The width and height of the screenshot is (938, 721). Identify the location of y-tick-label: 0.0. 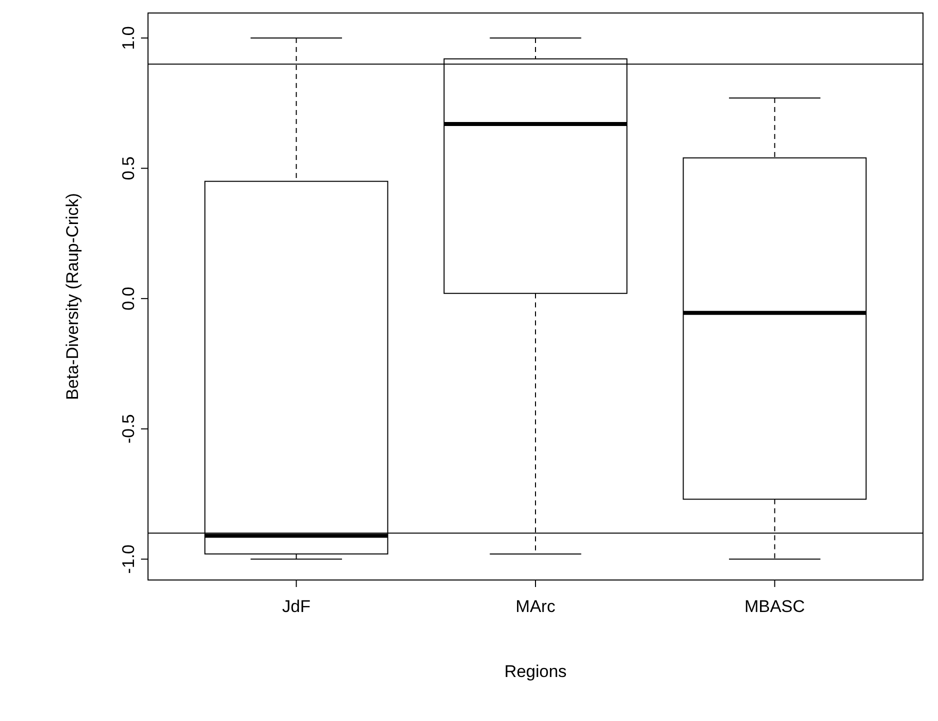
(128, 298).